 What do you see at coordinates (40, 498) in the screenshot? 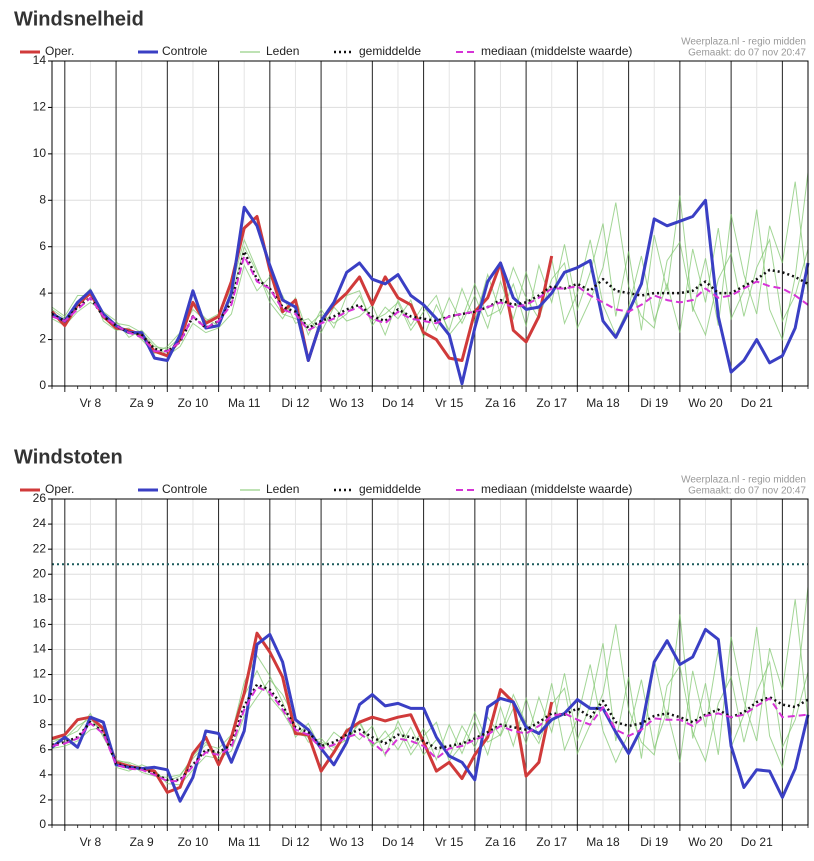
I see `y-tick-label: 26` at bounding box center [40, 498].